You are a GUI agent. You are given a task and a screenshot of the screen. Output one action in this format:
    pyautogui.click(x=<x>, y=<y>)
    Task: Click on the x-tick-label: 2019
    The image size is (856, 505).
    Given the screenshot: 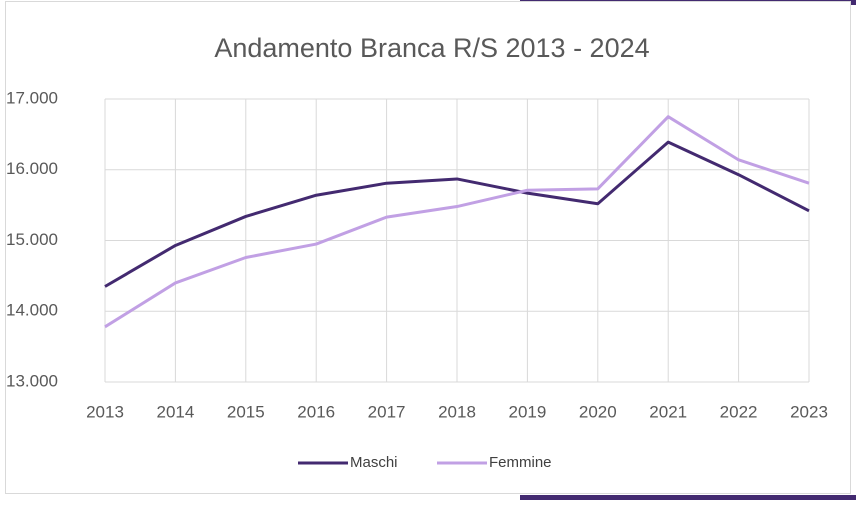 What is the action you would take?
    pyautogui.click(x=527, y=411)
    